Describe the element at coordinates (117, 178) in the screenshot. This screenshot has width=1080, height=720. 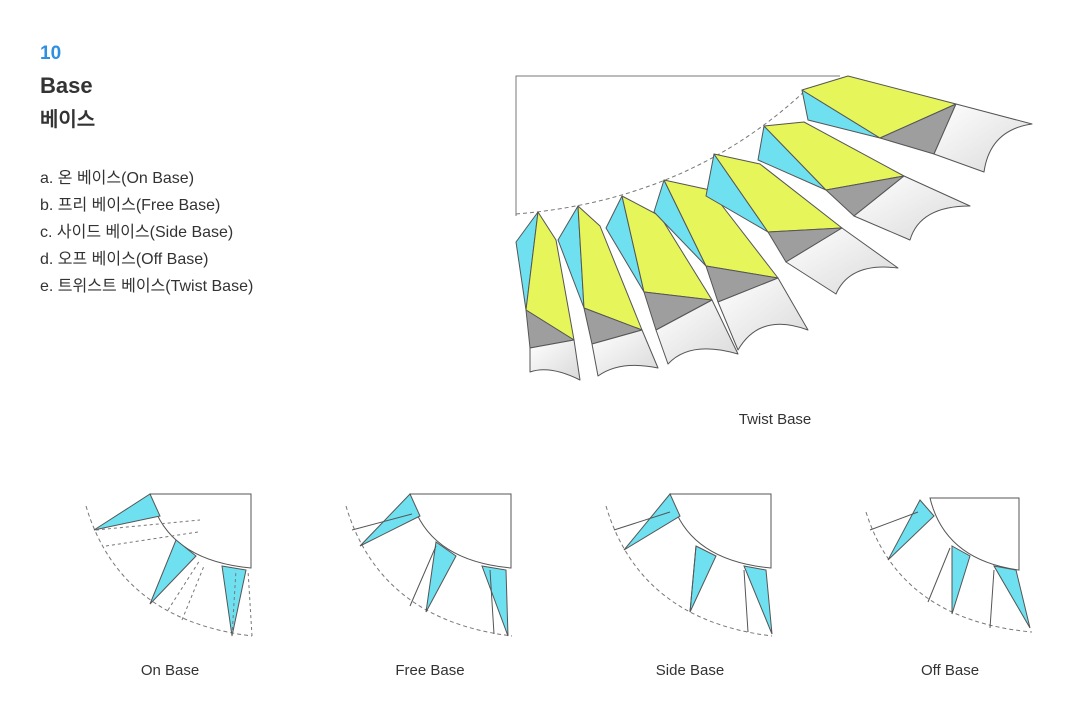
I see `list-item: a. 온 베이스(On Base)` at that location.